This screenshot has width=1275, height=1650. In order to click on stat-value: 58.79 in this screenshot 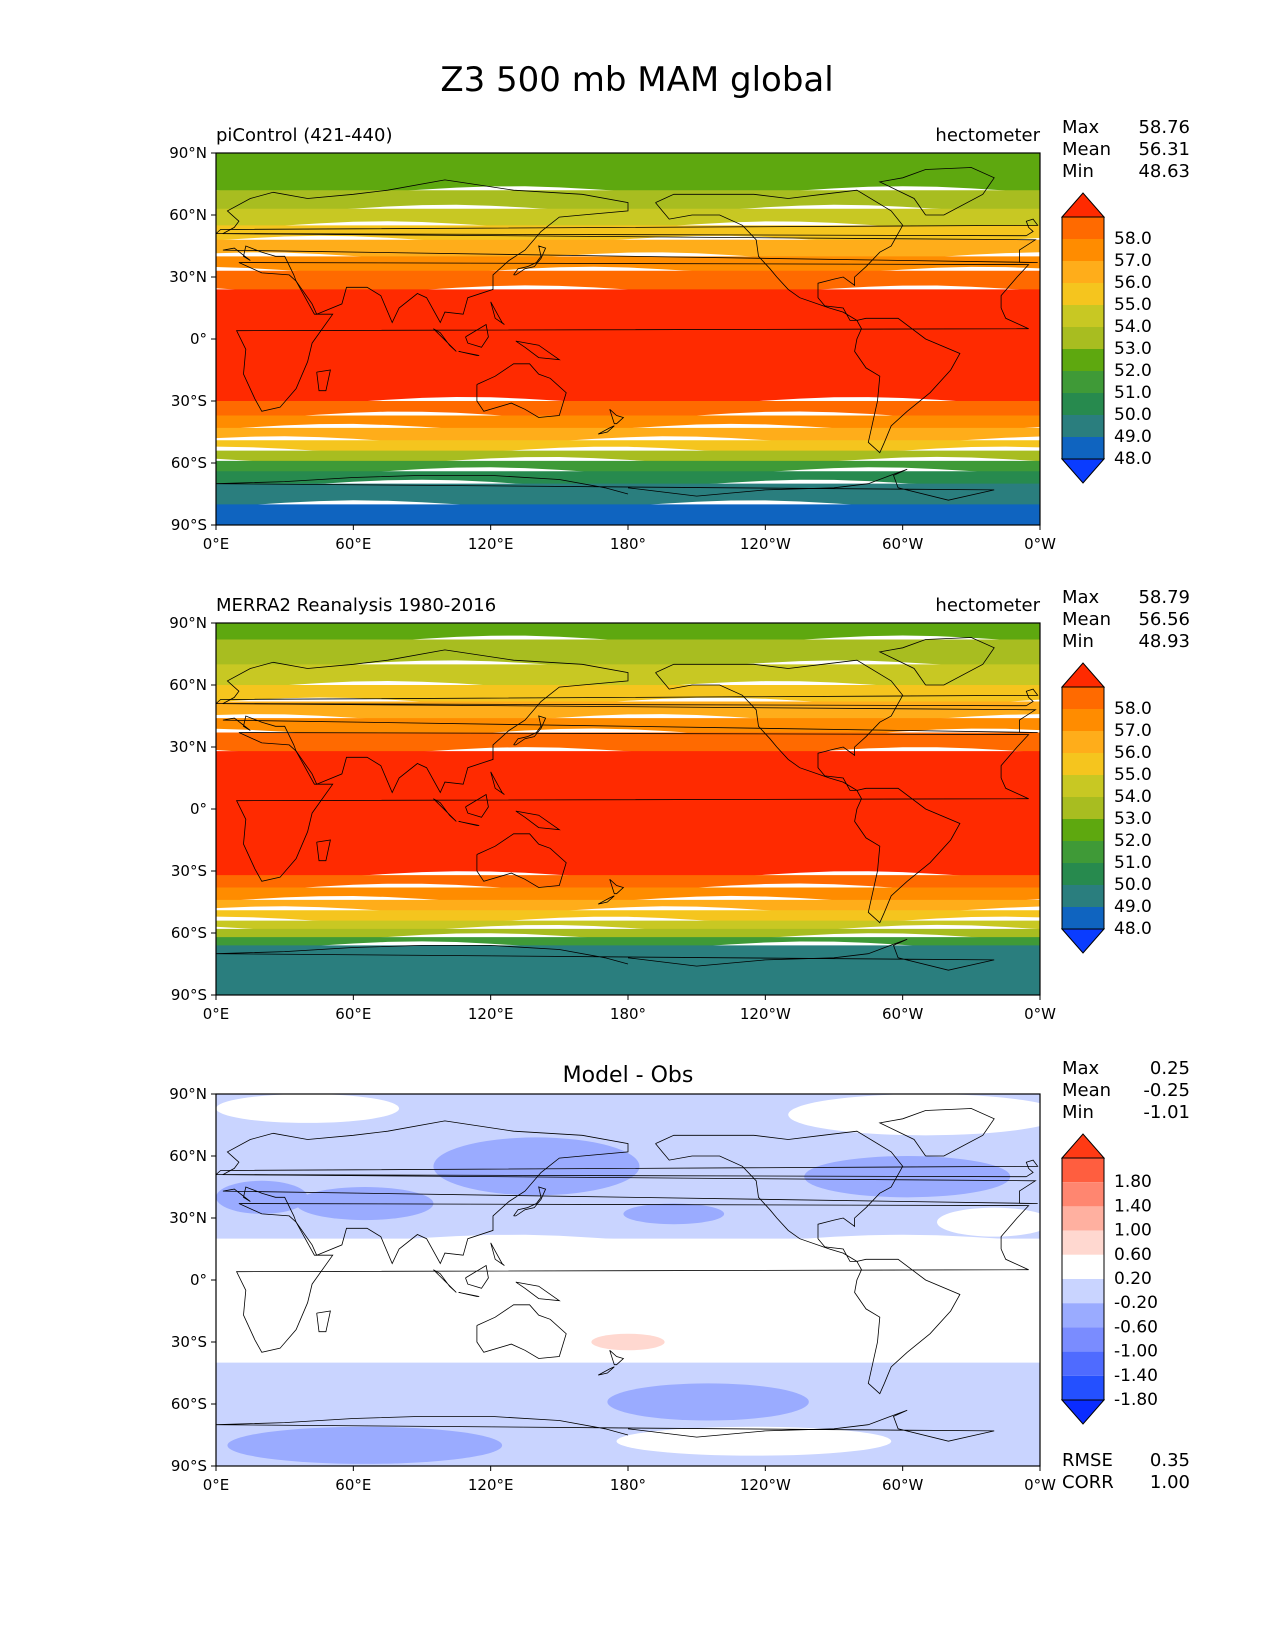, I will do `click(1164, 597)`.